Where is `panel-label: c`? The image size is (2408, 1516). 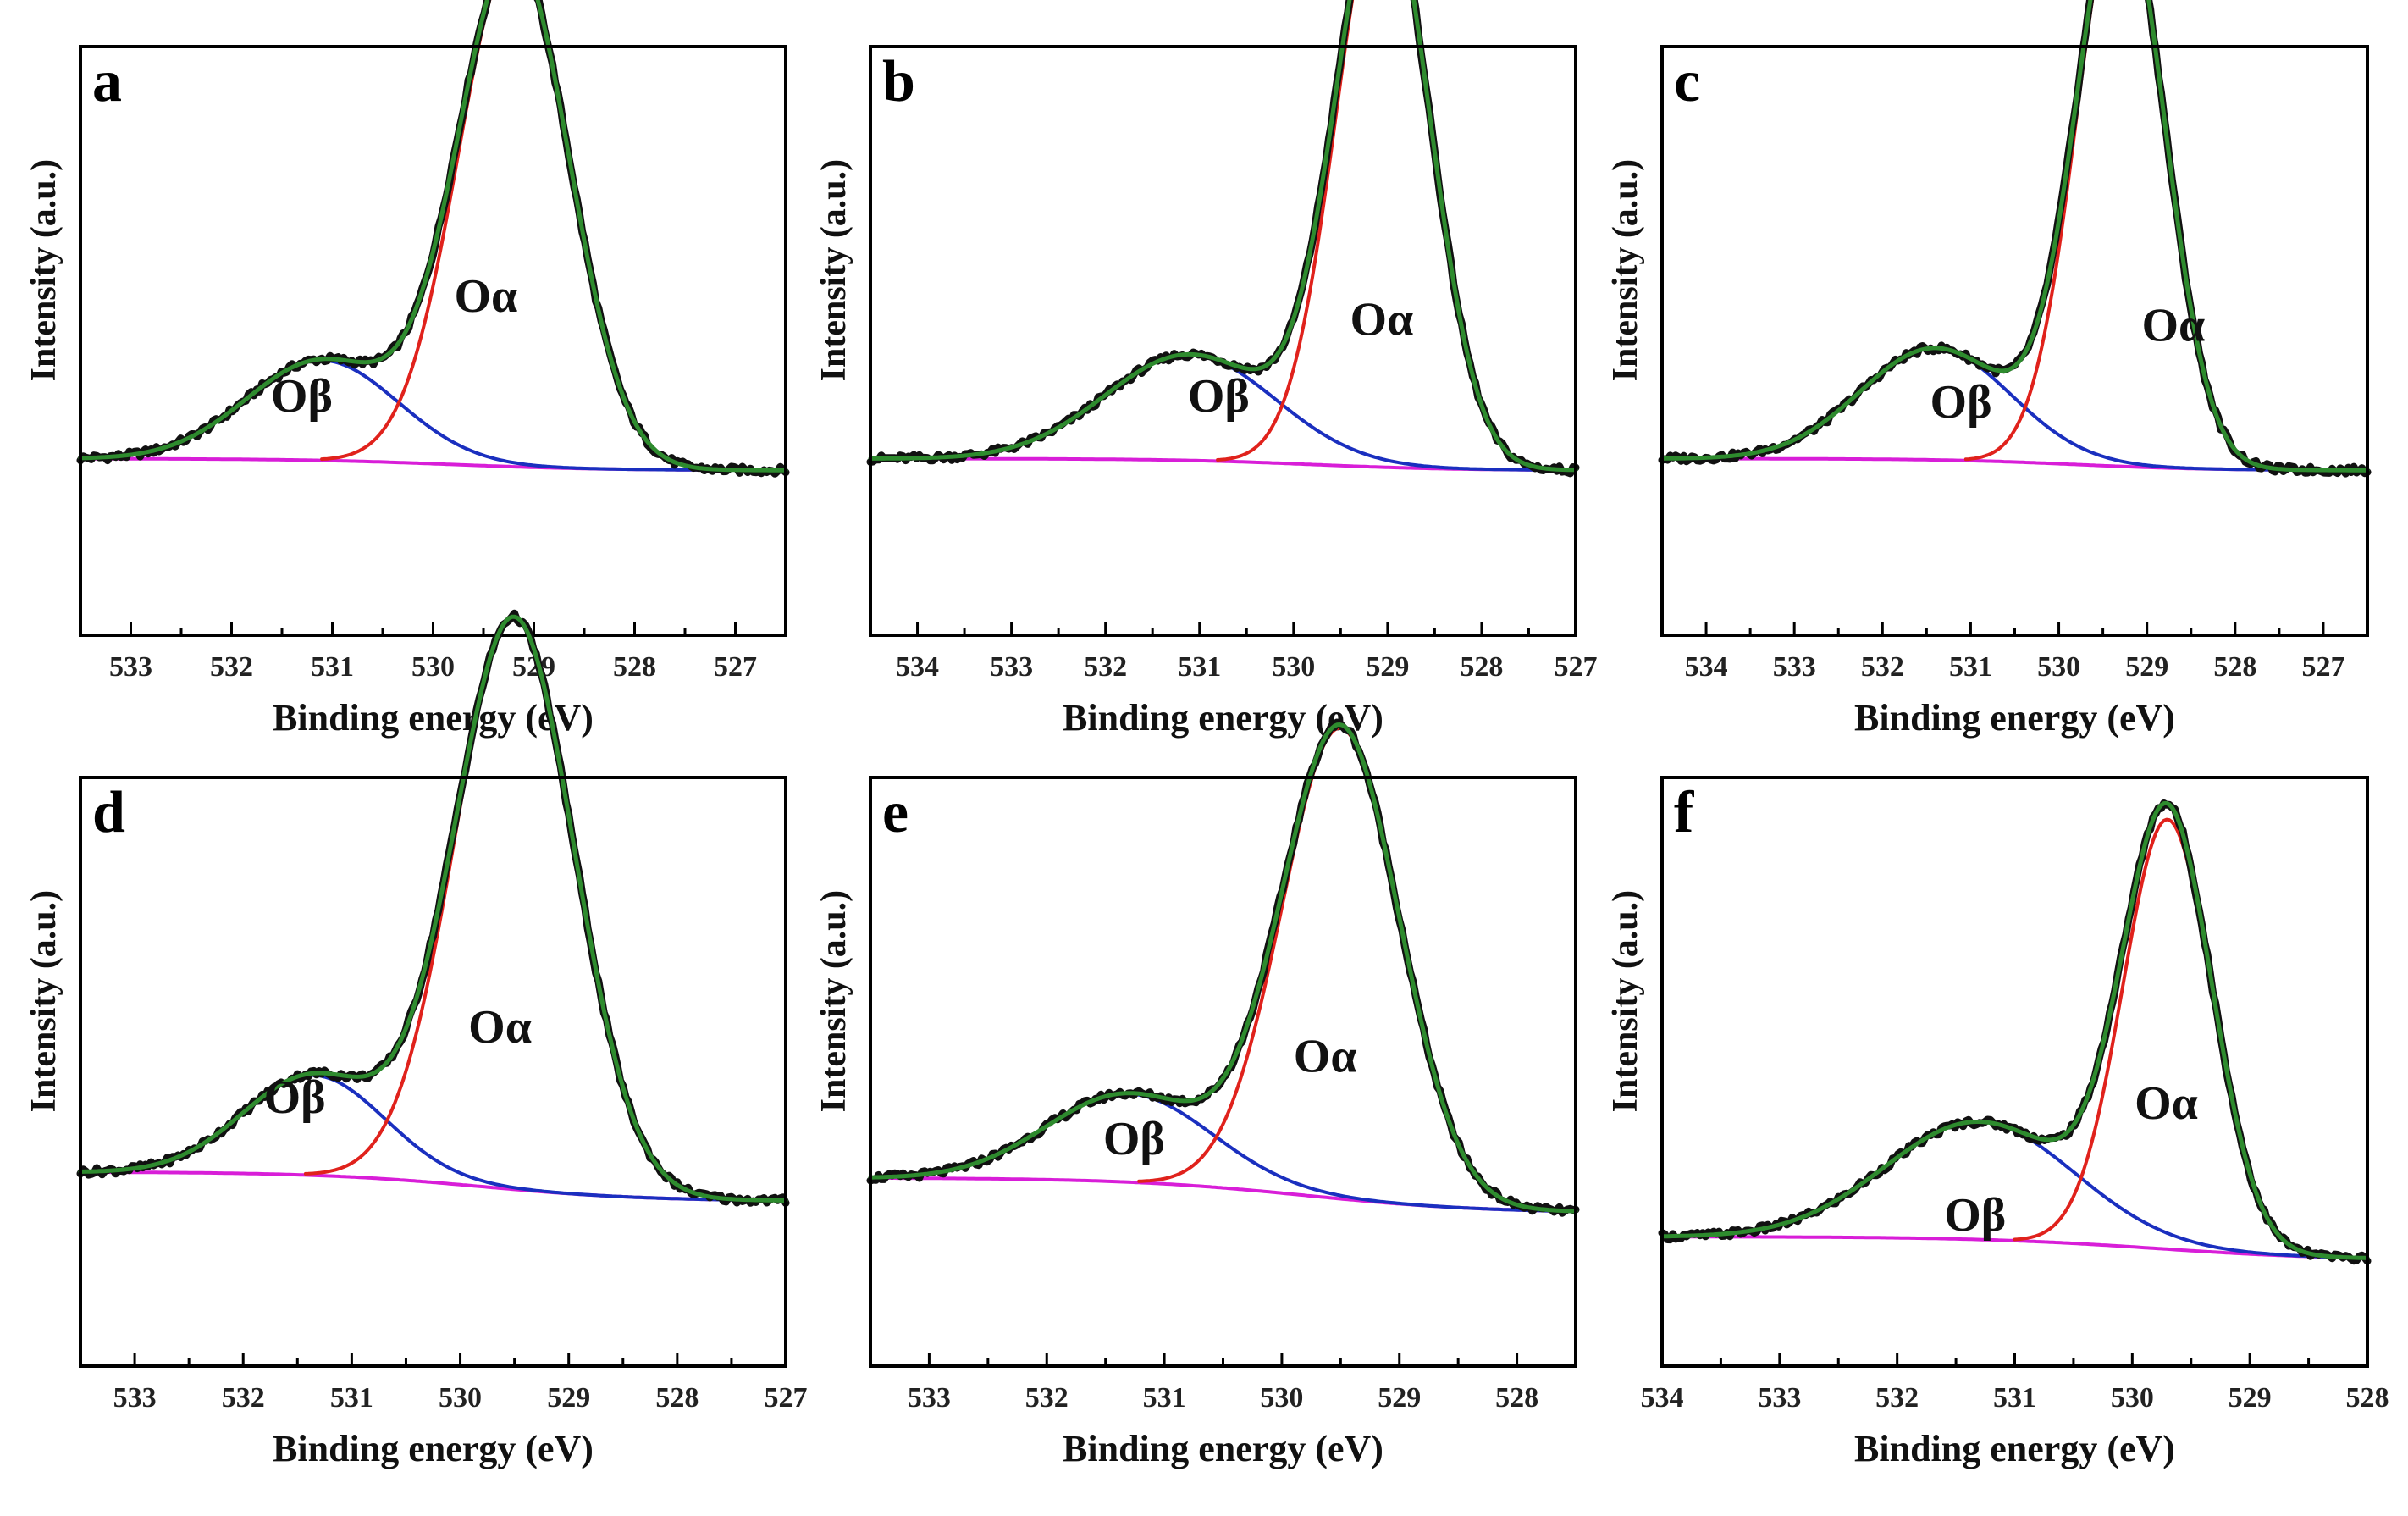
panel-label: c is located at coordinates (1687, 81).